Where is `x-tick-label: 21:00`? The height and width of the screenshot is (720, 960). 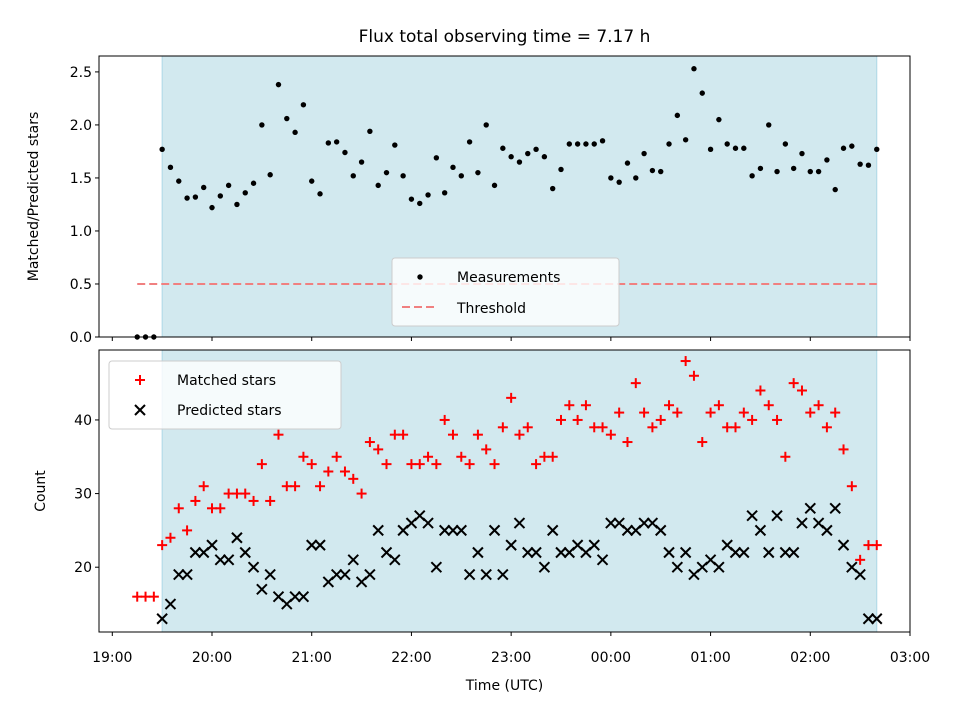 x-tick-label: 21:00 is located at coordinates (312, 658).